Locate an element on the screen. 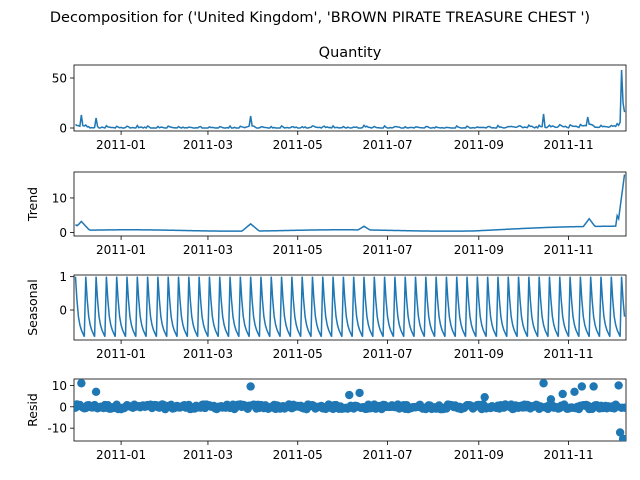 This screenshot has height=480, width=640. y-axis-label: Seasonal is located at coordinates (32, 307).